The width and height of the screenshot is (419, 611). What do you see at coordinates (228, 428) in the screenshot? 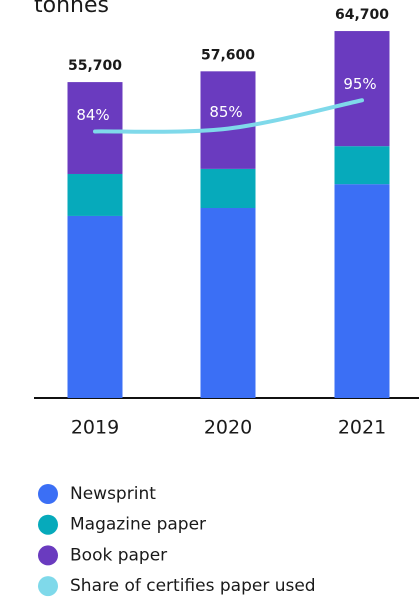
I see `x-tick-label: 2020` at bounding box center [228, 428].